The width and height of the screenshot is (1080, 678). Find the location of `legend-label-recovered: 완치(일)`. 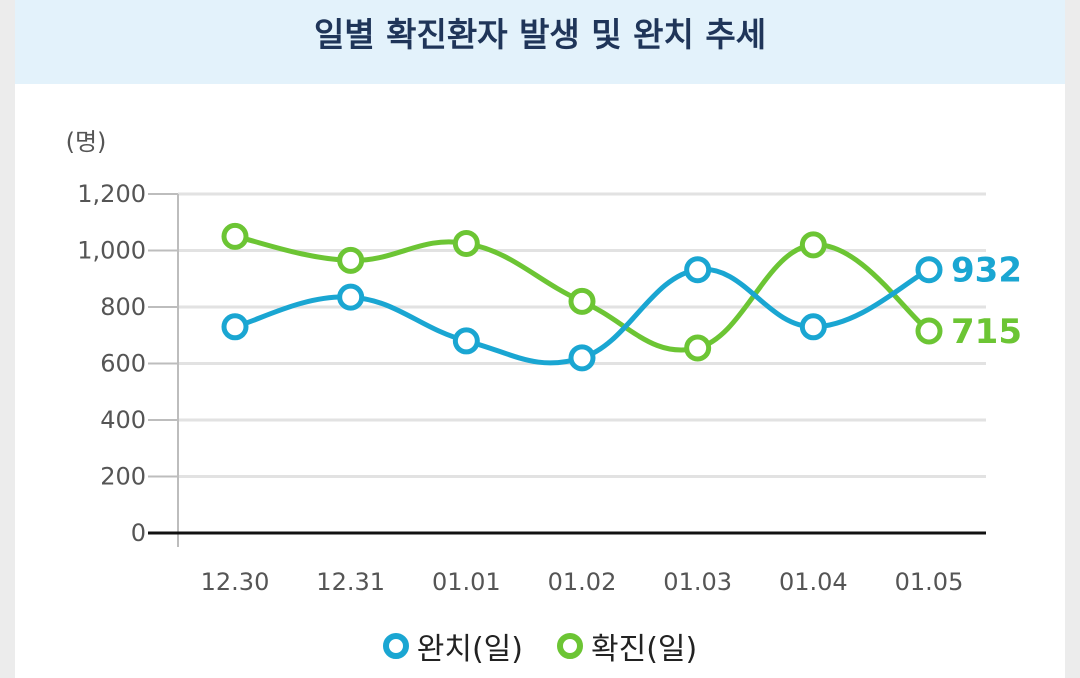

legend-label-recovered: 완치(일) is located at coordinates (469, 649).